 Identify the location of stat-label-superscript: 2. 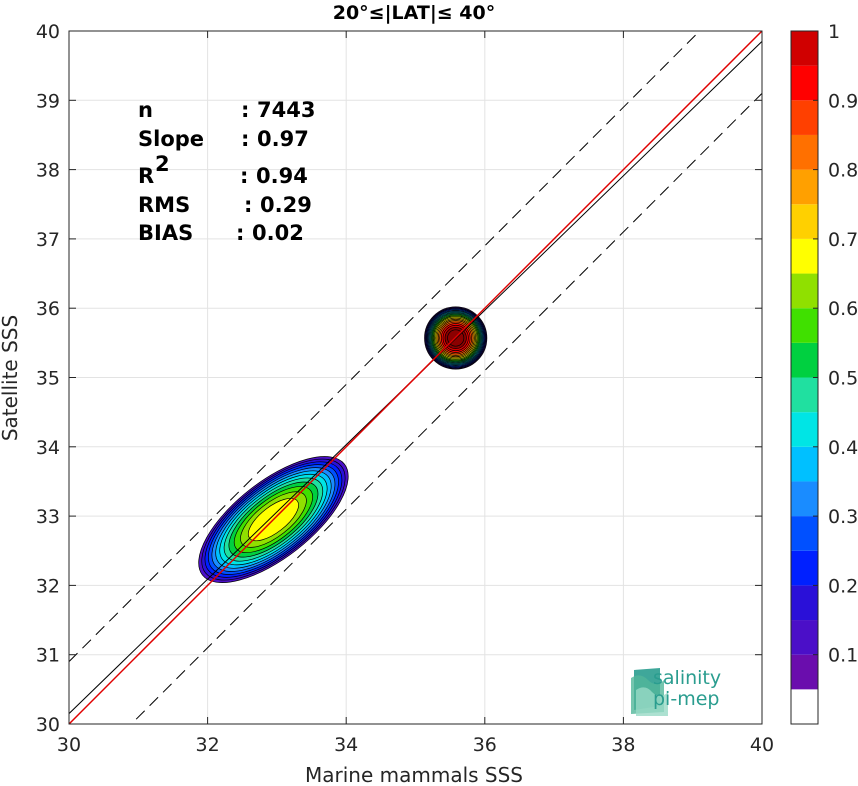
(162, 164).